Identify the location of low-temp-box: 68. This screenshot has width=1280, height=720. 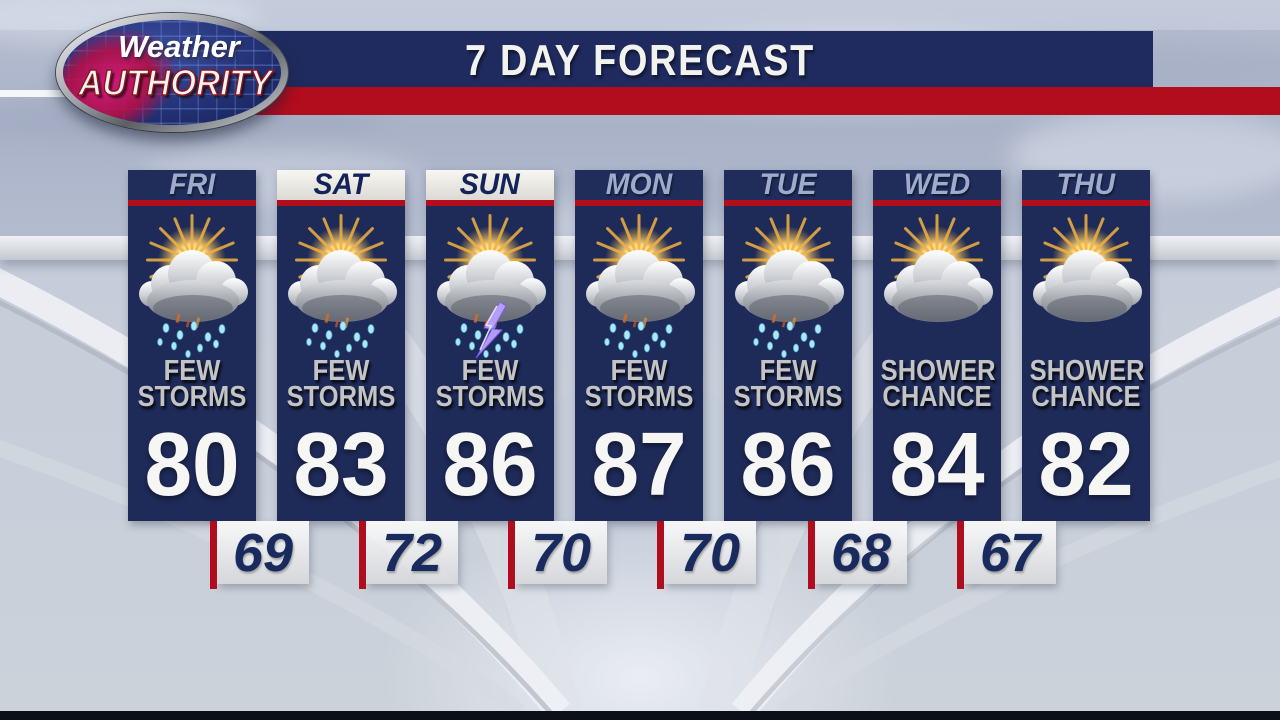
(857, 555).